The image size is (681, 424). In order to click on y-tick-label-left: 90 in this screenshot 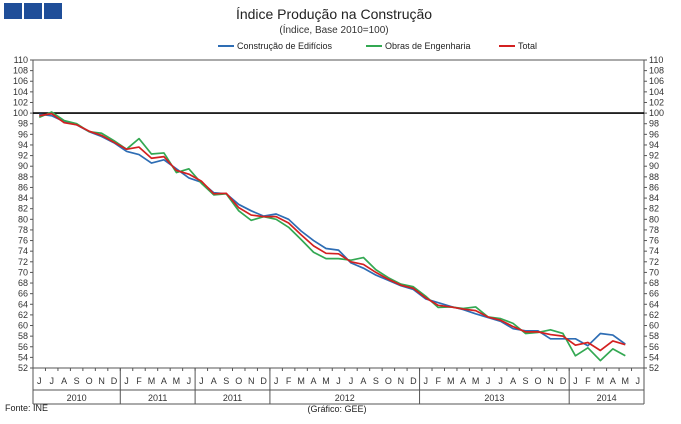, I will do `click(23, 166)`.